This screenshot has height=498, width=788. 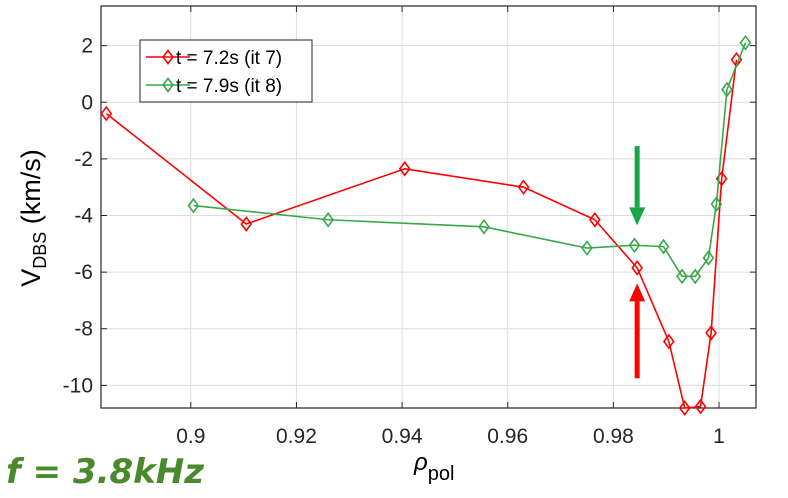 I want to click on annotation-layer, so click(x=637, y=262).